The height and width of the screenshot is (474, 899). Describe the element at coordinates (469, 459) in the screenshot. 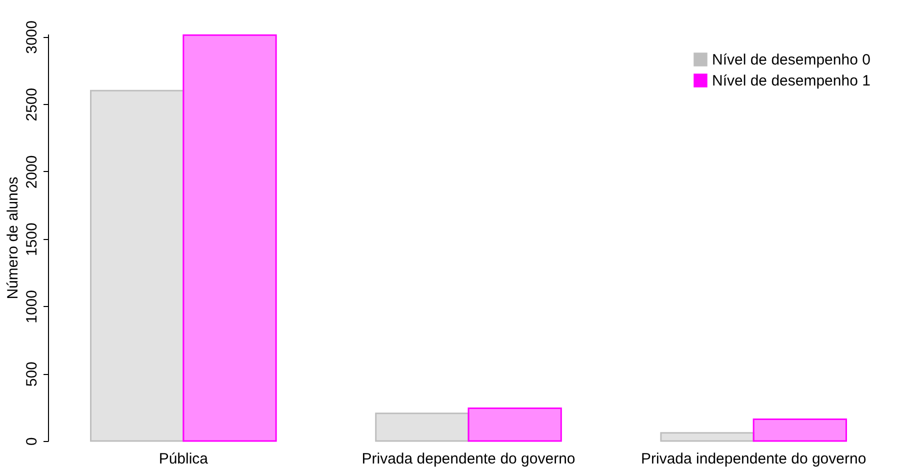

I see `x-tick-label: Privada dependente do governo` at that location.